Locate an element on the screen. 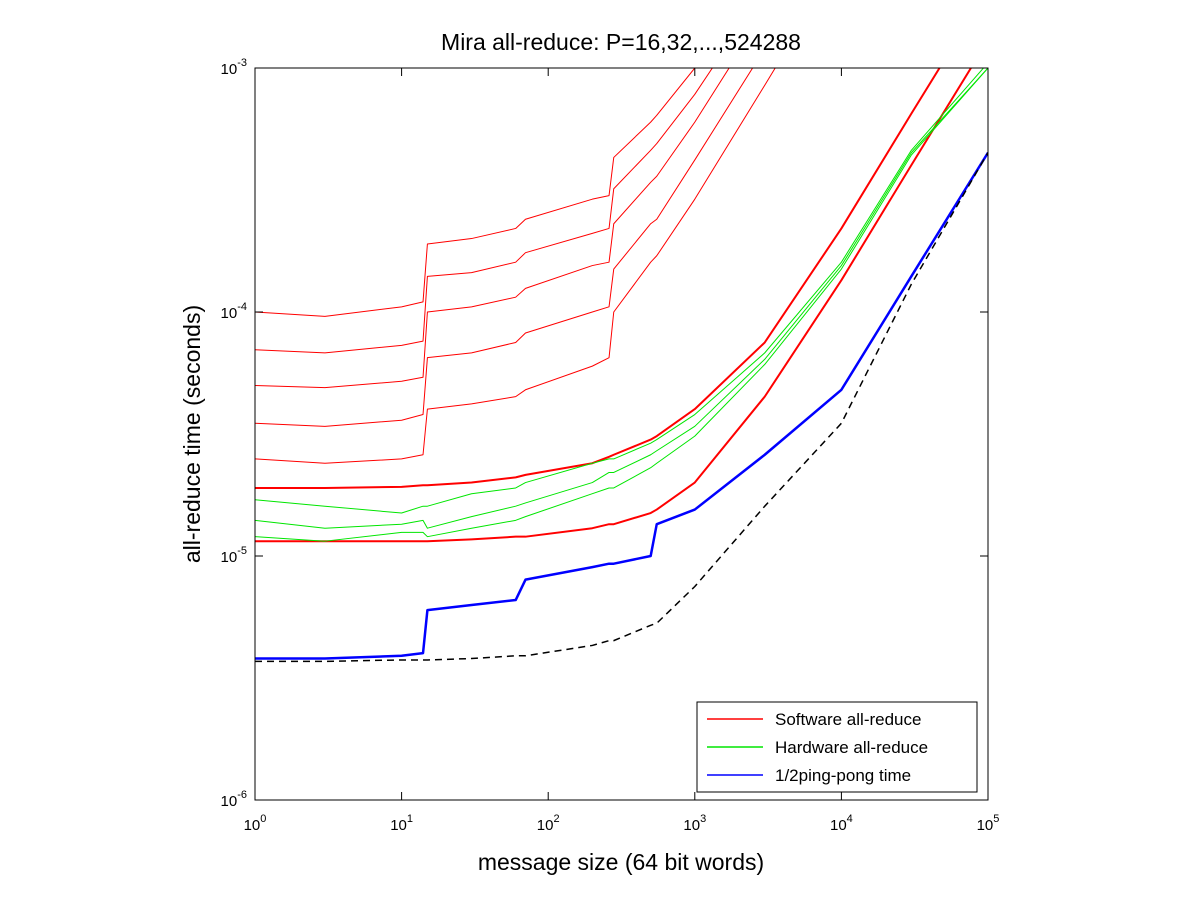 The height and width of the screenshot is (905, 1201). legend-label: 1/2ping-pong time is located at coordinates (843, 775).